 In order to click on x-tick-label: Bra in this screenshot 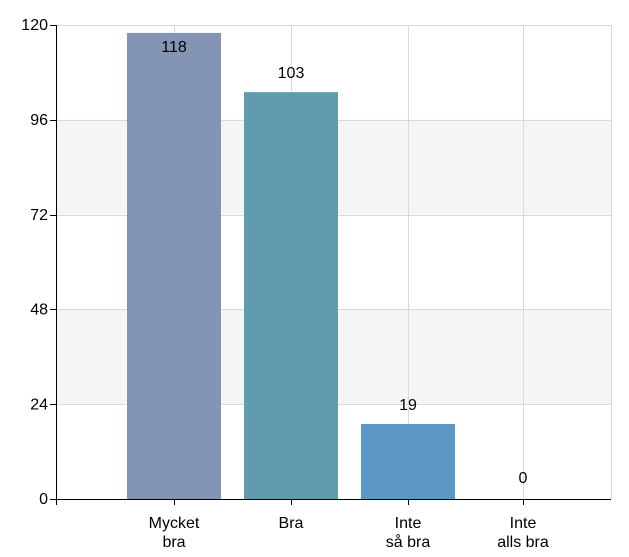, I will do `click(291, 523)`.